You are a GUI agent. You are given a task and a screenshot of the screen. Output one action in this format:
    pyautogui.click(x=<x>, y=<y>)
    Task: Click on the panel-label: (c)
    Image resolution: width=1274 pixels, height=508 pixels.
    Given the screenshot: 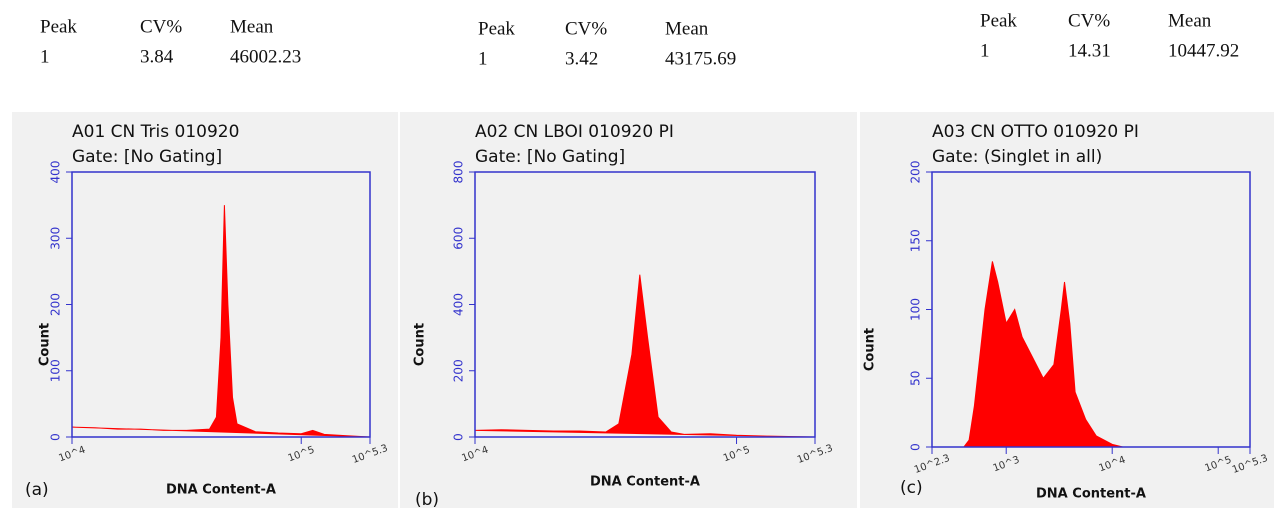 What is the action you would take?
    pyautogui.click(x=911, y=488)
    